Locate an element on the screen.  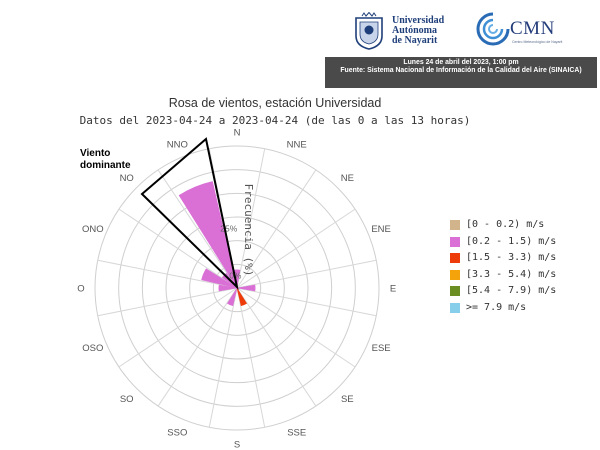
direction-label-nne: NNE is located at coordinates (297, 144).